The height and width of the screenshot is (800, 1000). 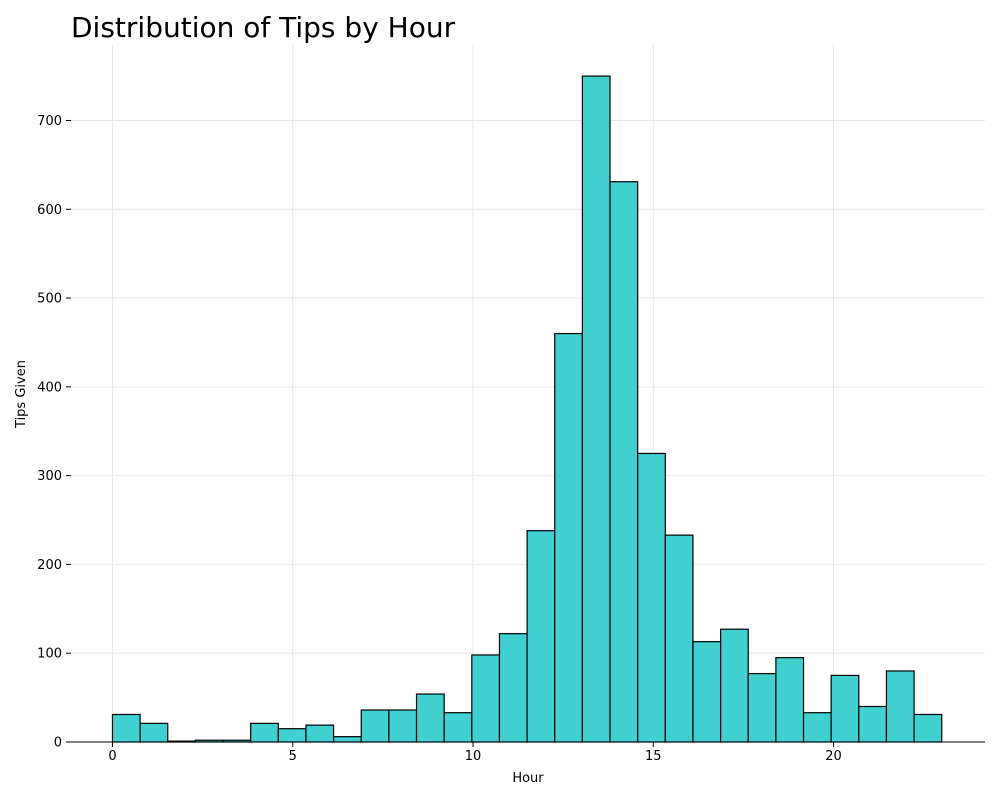 I want to click on y-tick-label-4: 400, so click(x=49, y=387).